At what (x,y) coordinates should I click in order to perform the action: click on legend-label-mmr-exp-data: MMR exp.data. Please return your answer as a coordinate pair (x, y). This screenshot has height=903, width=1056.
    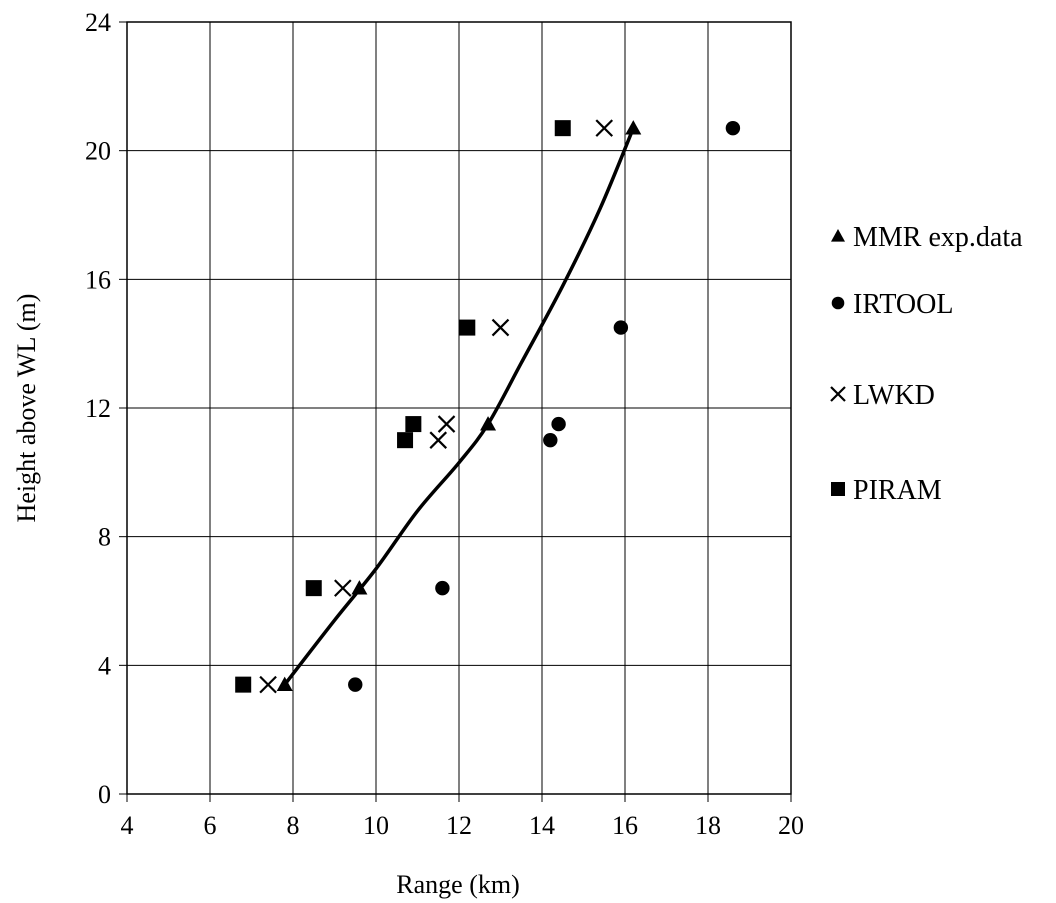
    Looking at the image, I should click on (938, 237).